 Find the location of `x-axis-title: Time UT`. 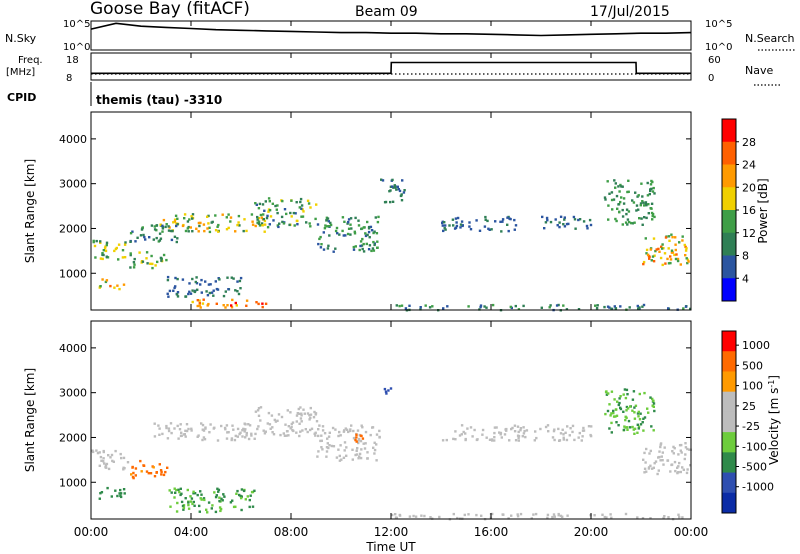

x-axis-title: Time UT is located at coordinates (390, 547).